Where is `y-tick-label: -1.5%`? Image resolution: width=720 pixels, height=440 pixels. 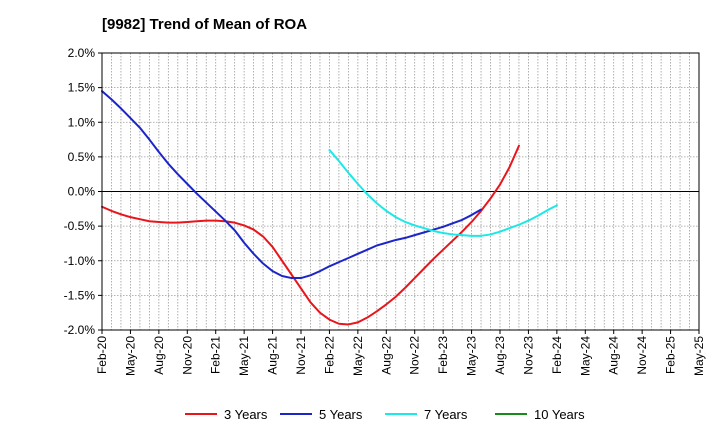
y-tick-label: -1.5% is located at coordinates (80, 295).